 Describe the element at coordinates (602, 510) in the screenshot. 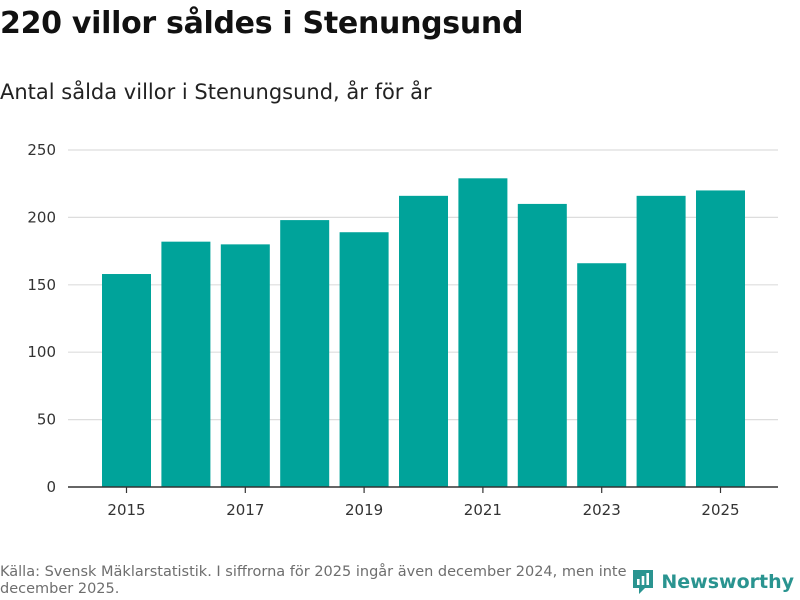

I see `x-tick-label: 2023` at that location.